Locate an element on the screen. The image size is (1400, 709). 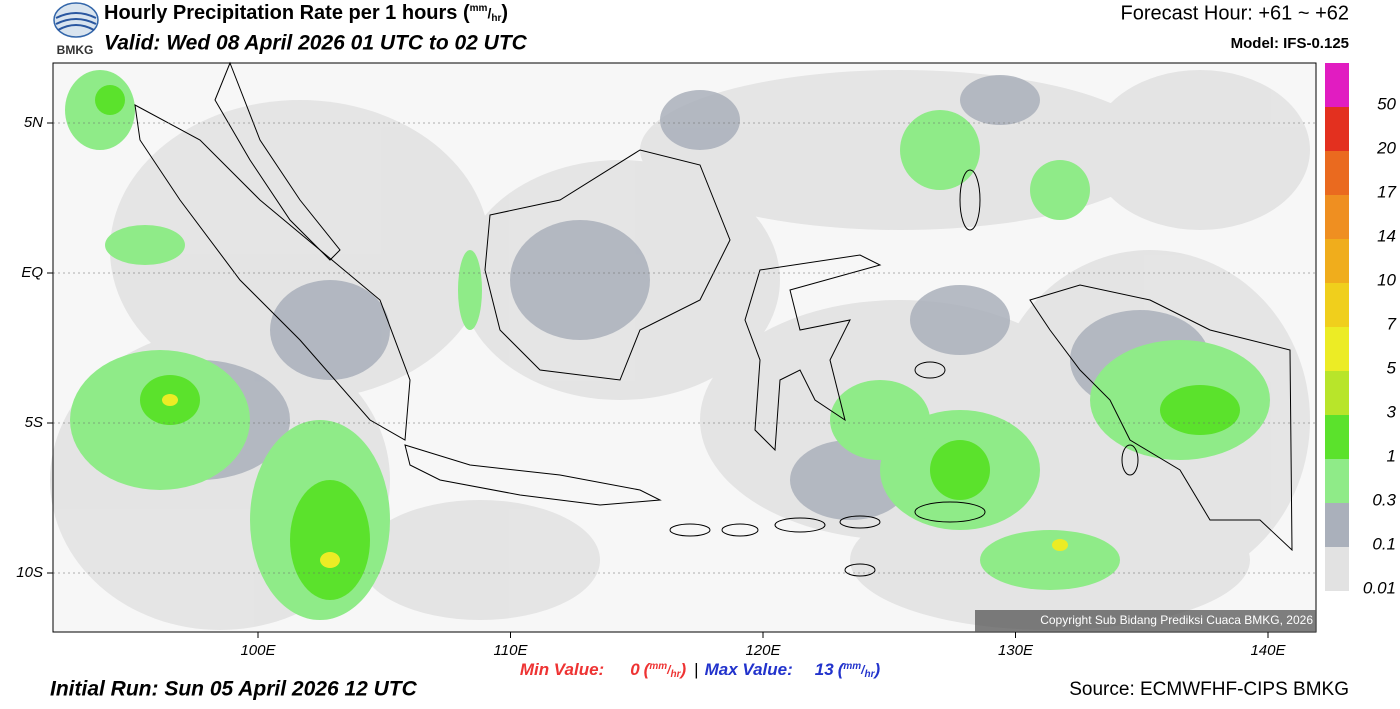
legend-label: 0.3 is located at coordinates (1384, 499).